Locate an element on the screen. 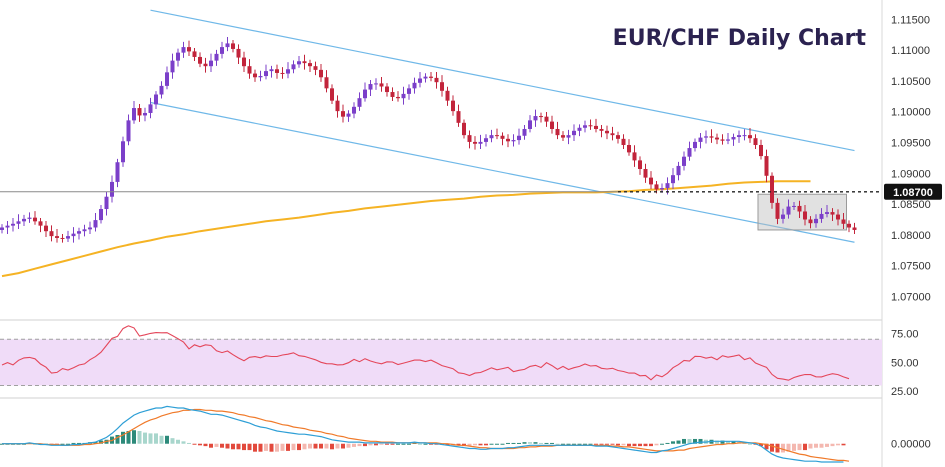 The height and width of the screenshot is (467, 945). rsi-layer is located at coordinates (425, 353).